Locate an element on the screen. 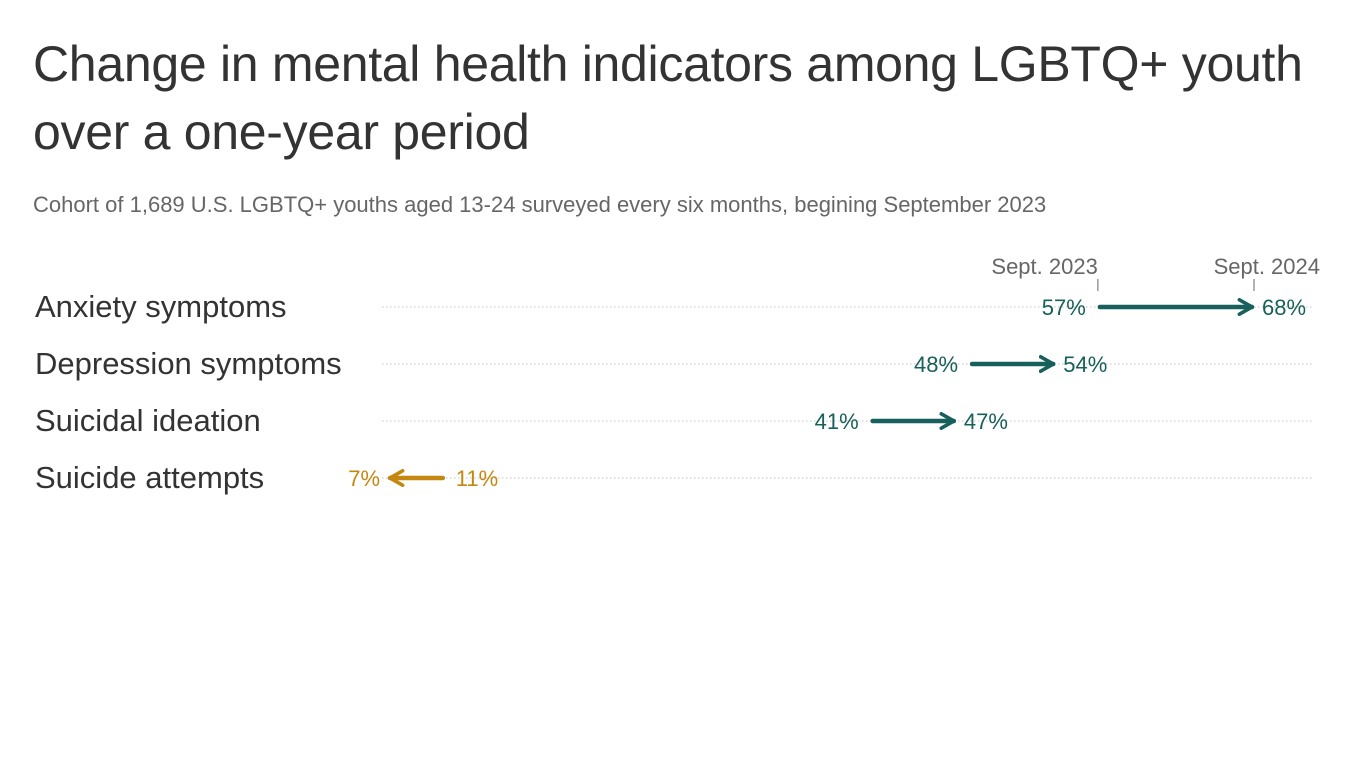 This screenshot has width=1366, height=768. category-label: Suicide attempts is located at coordinates (149, 477).